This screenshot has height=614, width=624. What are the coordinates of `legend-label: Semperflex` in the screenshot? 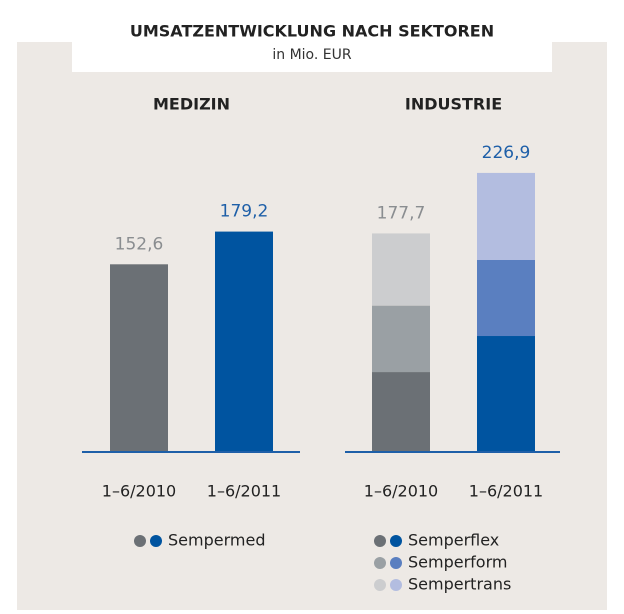 It's located at (453, 540).